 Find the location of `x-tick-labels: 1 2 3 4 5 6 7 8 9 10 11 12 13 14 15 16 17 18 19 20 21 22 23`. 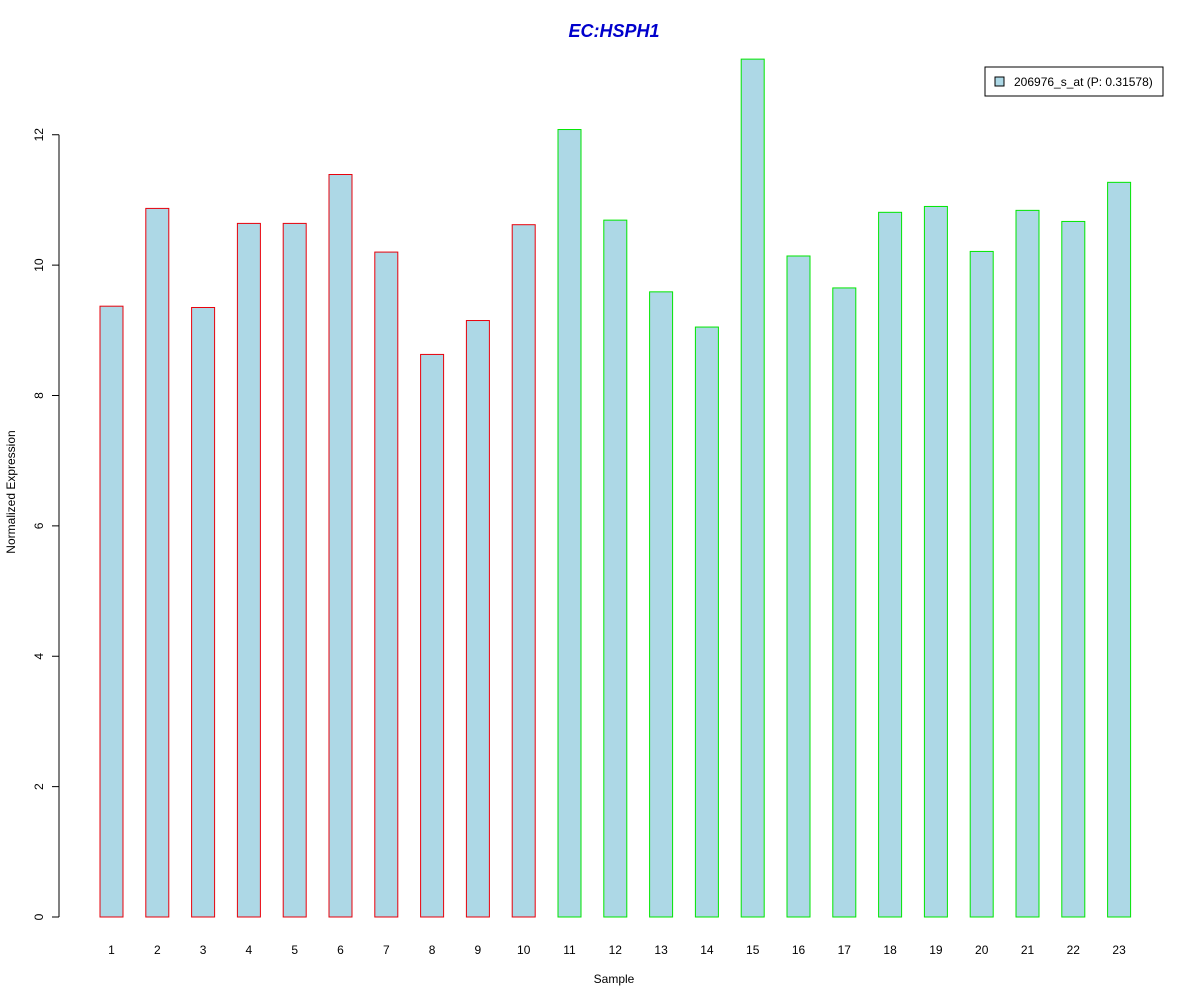

x-tick-labels: 1 2 3 4 5 6 7 8 9 10 11 12 13 14 15 16 17 18 19 20 21 22 23 is located at coordinates (617, 950).